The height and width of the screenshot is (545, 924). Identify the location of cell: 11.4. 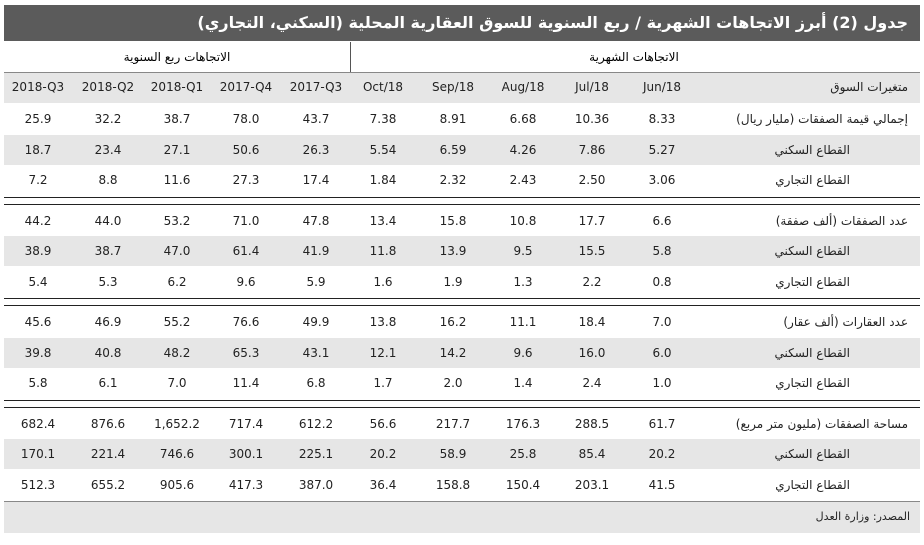
(246, 383).